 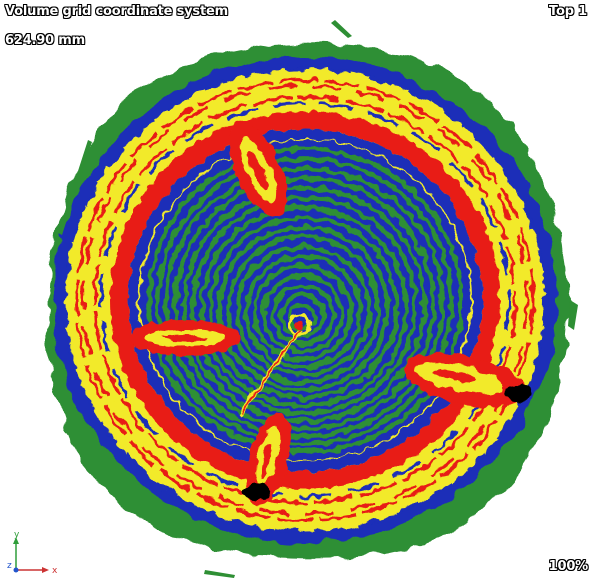 I want to click on knot-right, so click(x=468, y=380).